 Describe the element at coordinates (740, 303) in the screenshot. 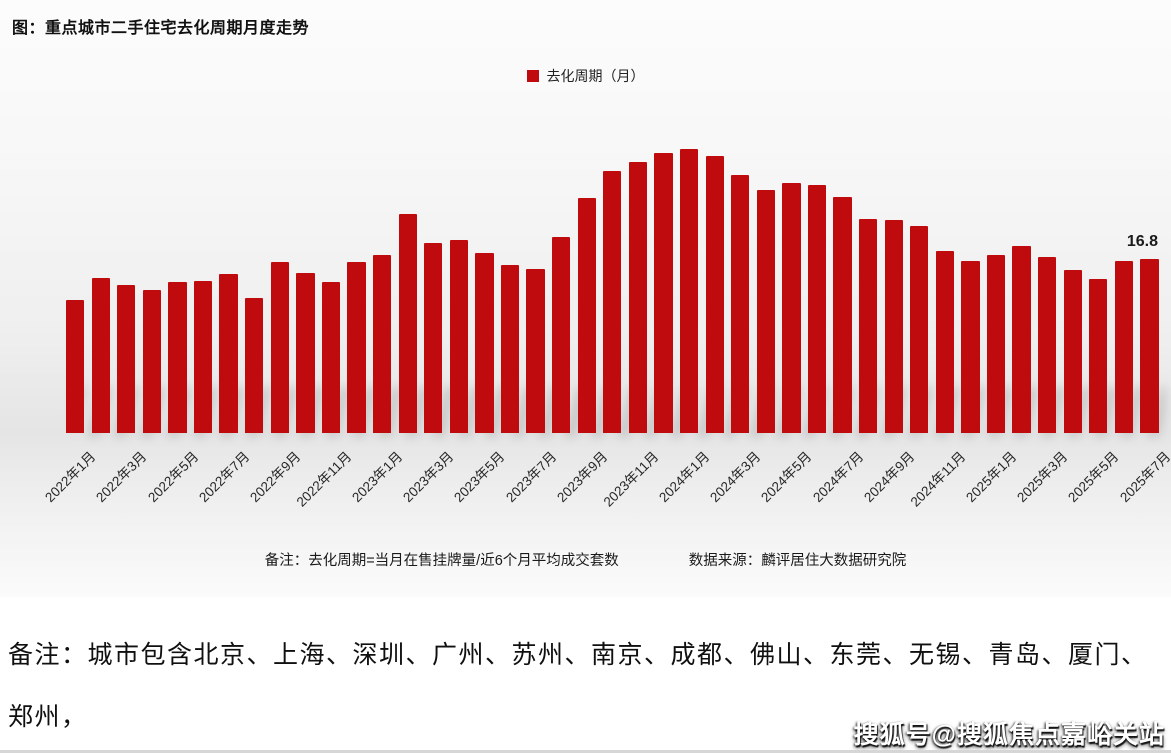

I see `bar-2024年3月` at that location.